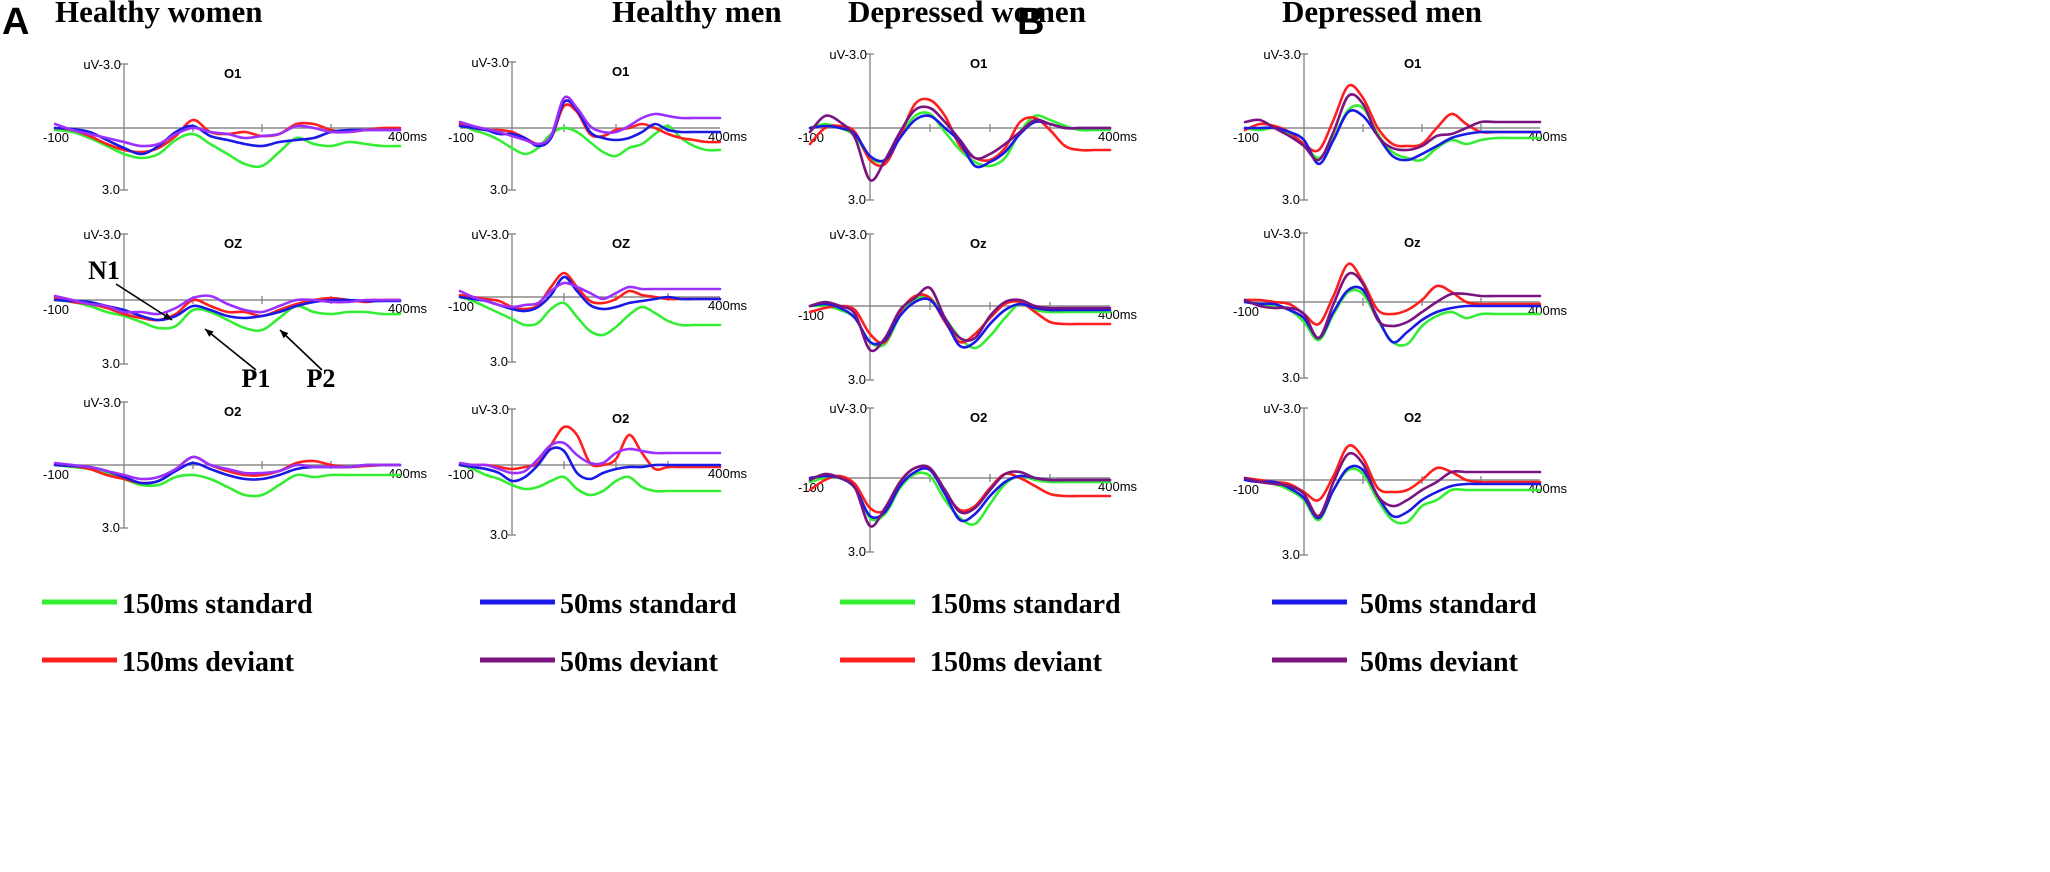 This screenshot has height=872, width=2050. Describe the element at coordinates (301, 350) in the screenshot. I see `annotation-arrow-p2` at that location.